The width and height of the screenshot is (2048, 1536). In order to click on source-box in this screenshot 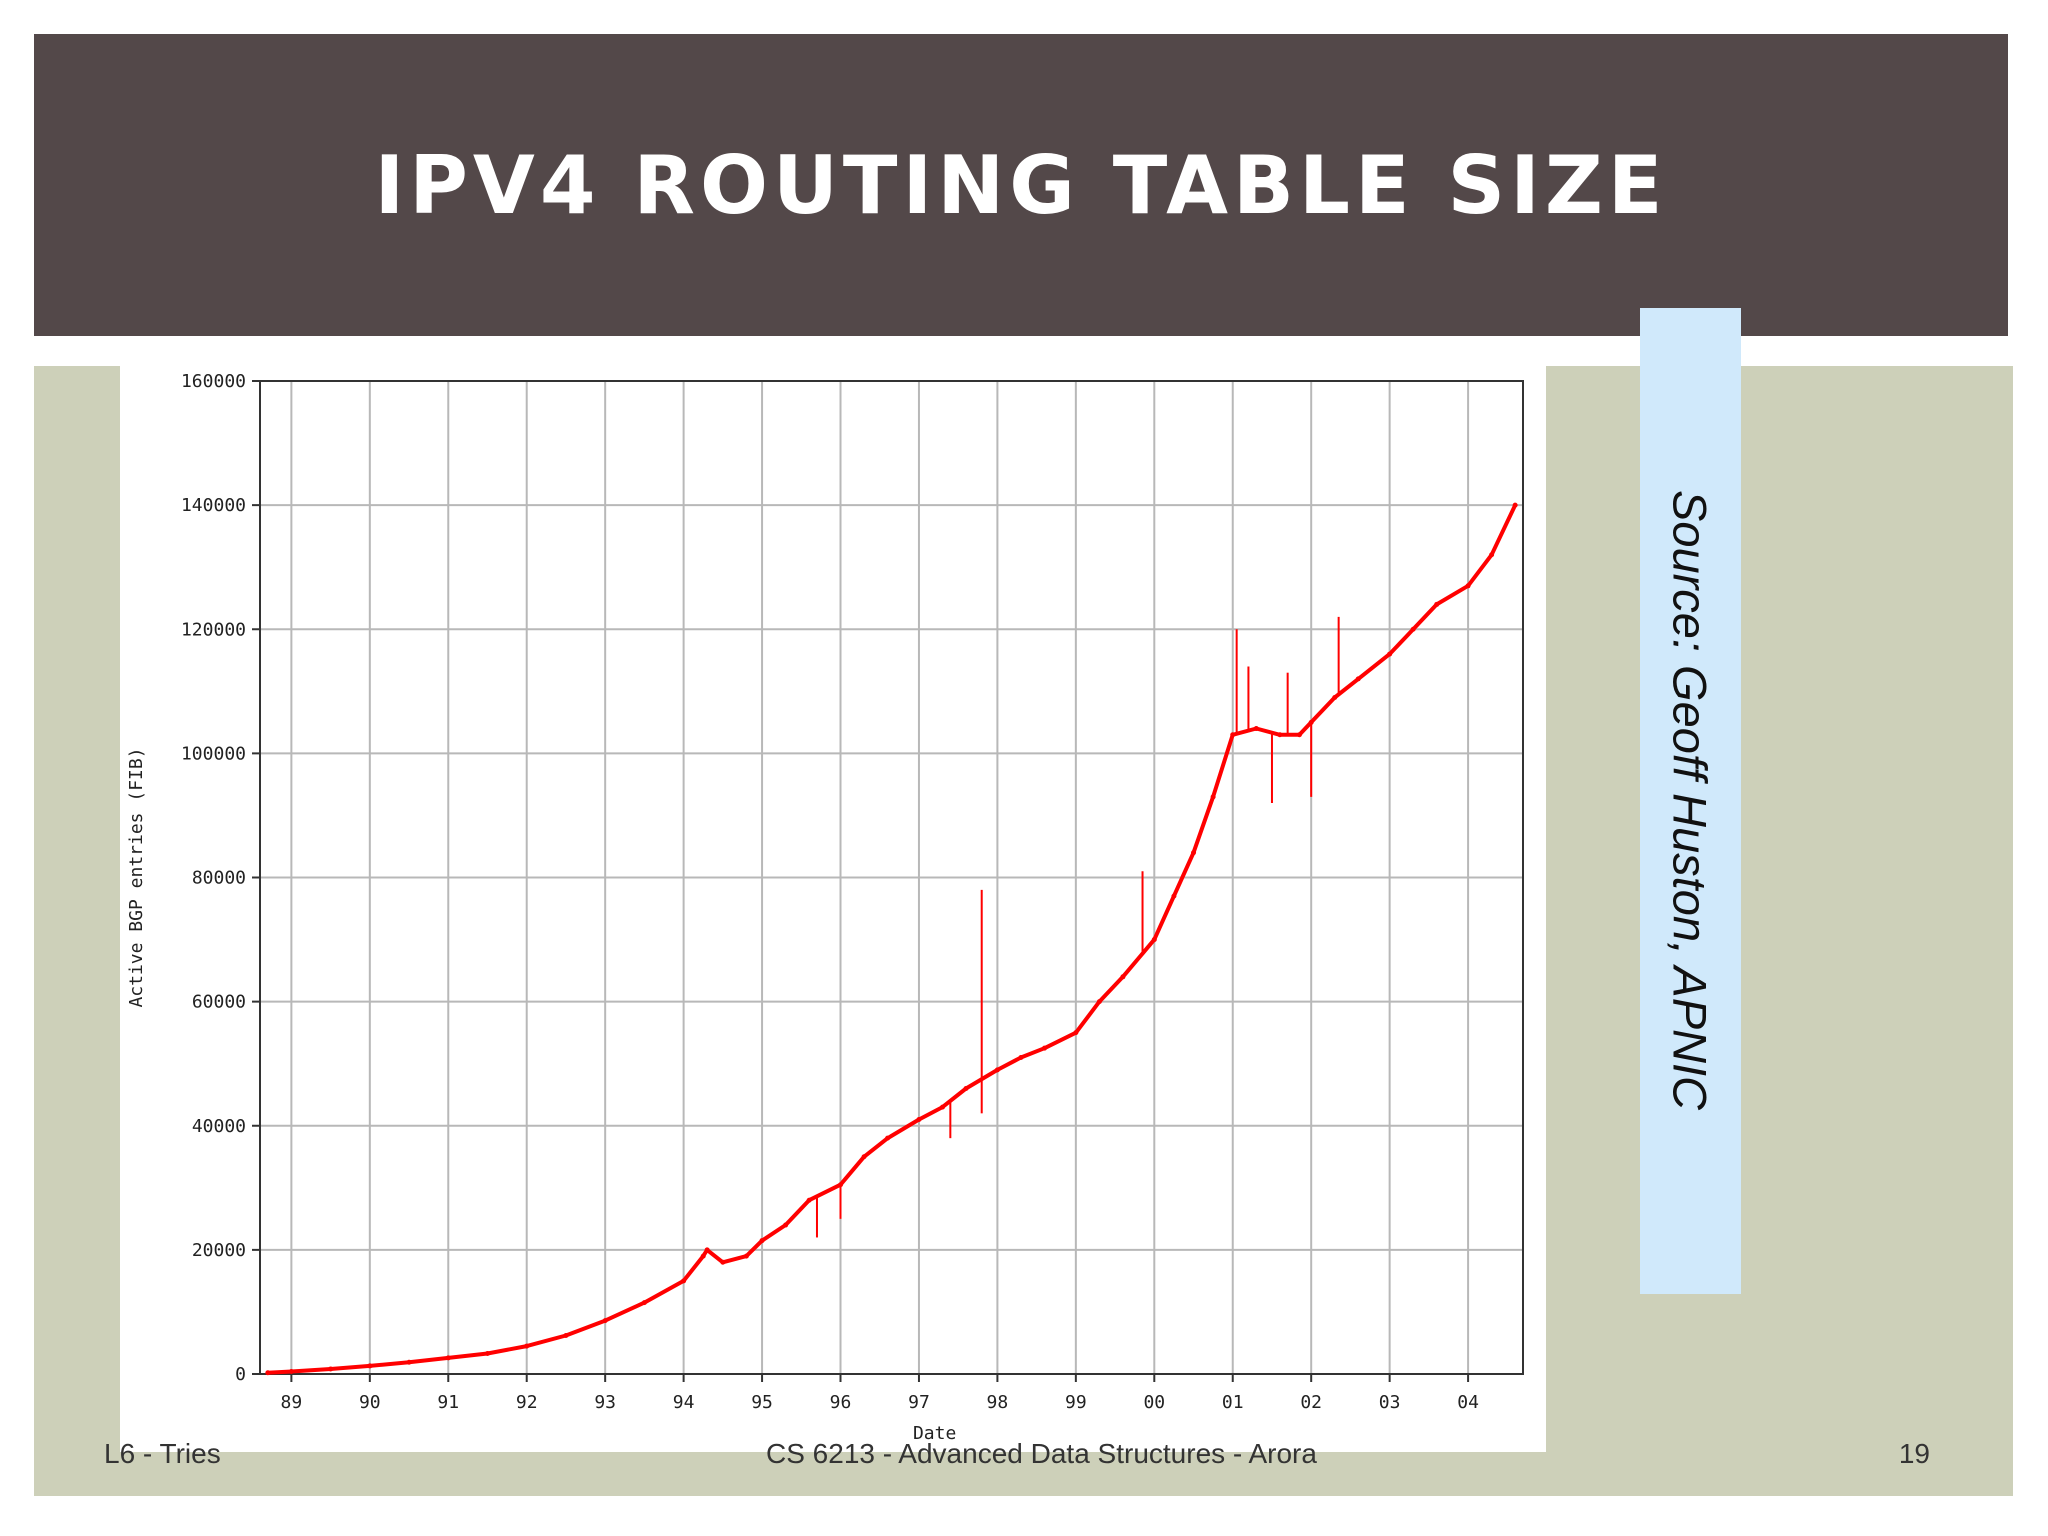, I will do `click(1690, 801)`.